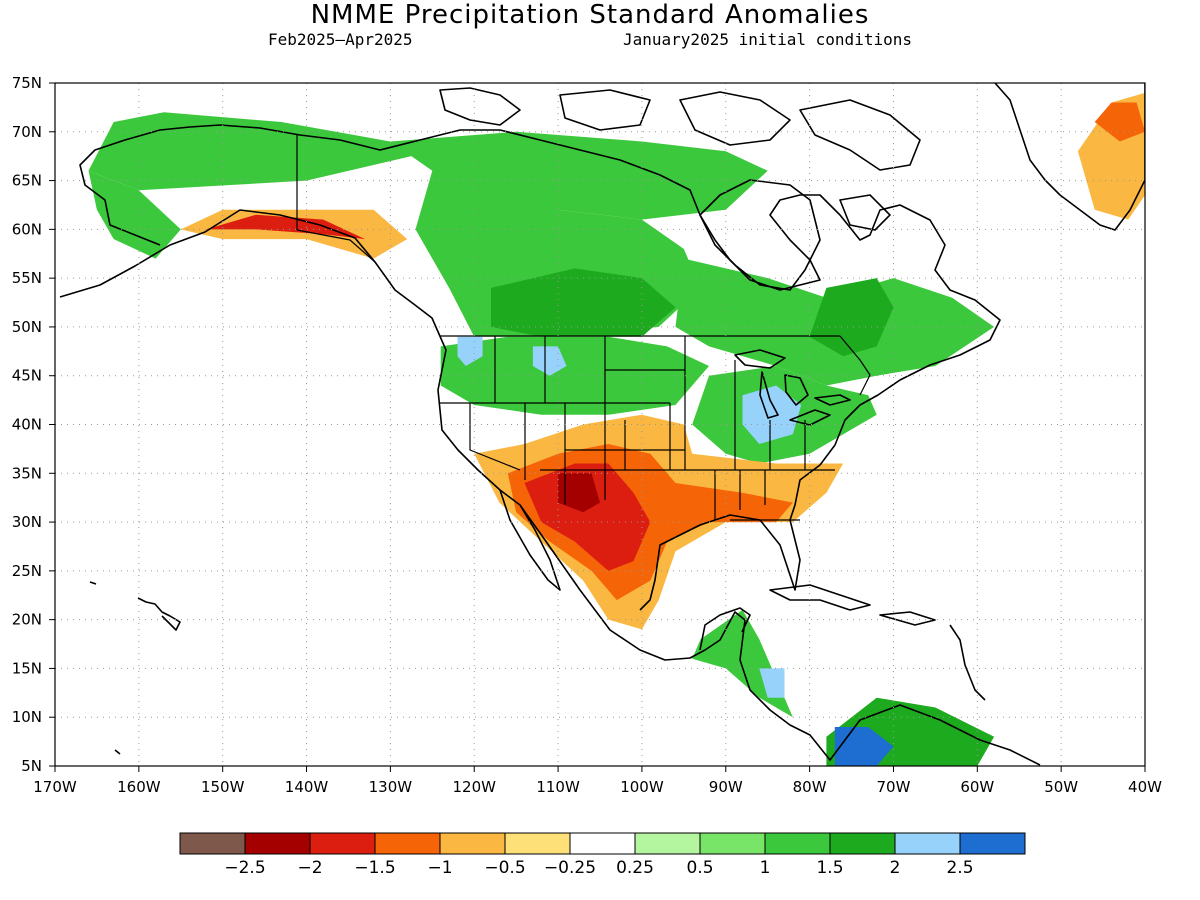  I want to click on anomaly-region-sw-dry-max, so click(579, 493).